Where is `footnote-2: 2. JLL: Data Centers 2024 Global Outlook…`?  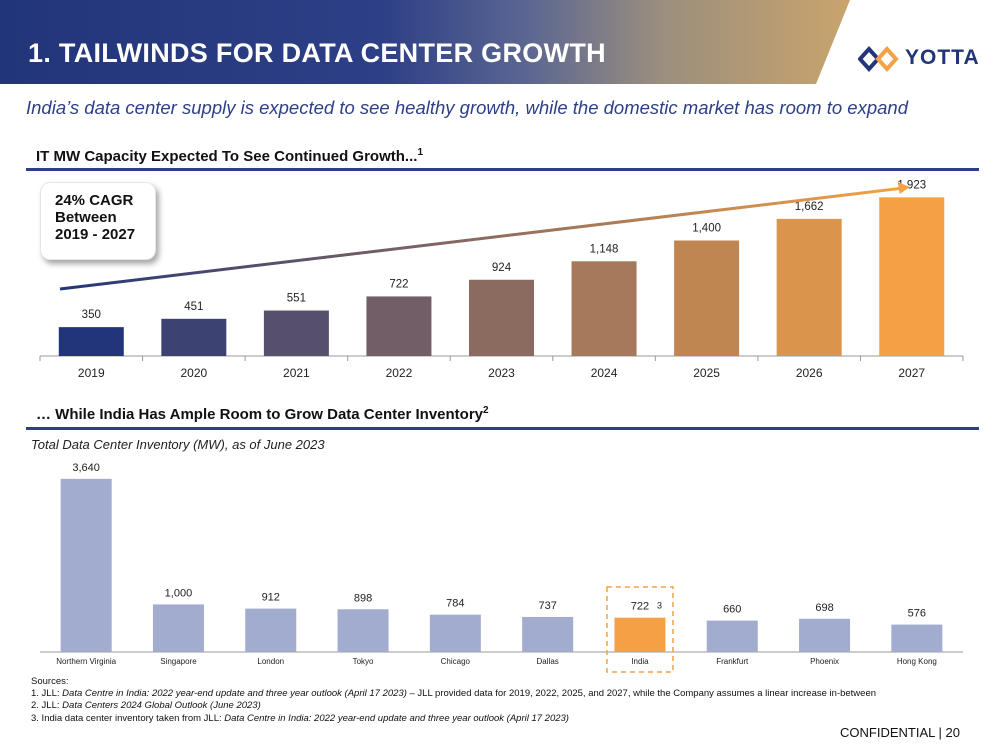
footnote-2: 2. JLL: Data Centers 2024 Global Outlook… is located at coordinates (496, 706).